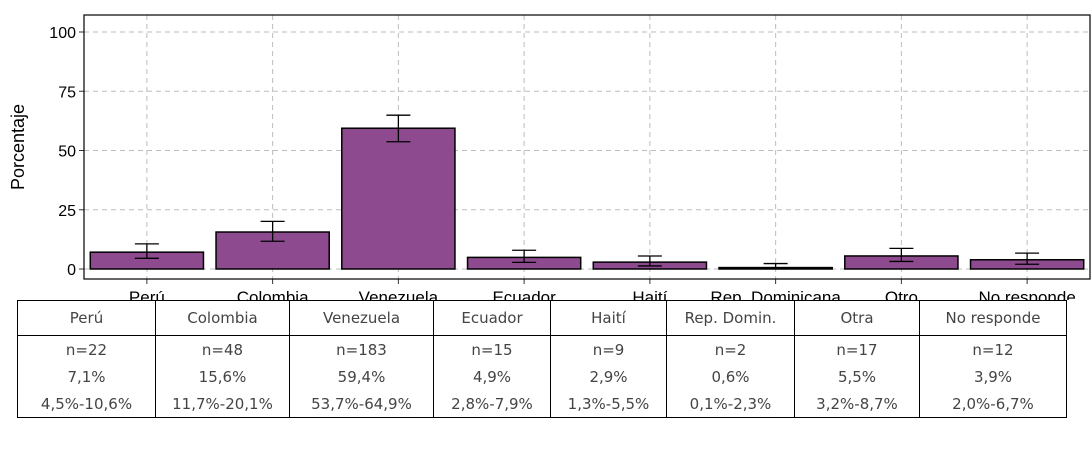 The image size is (1092, 456). Describe the element at coordinates (993, 376) in the screenshot. I see `pct-cell: 3,9%` at that location.